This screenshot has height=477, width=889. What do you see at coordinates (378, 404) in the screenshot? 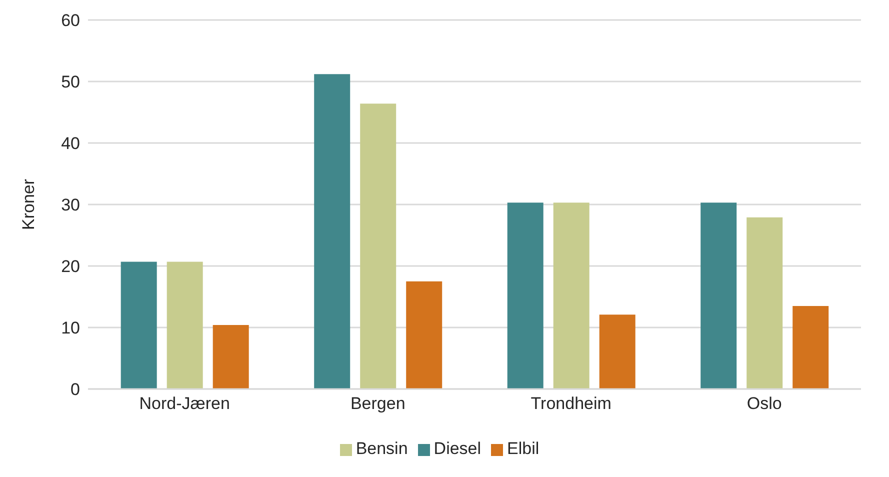
I see `x-tick-label: Bergen` at bounding box center [378, 404].